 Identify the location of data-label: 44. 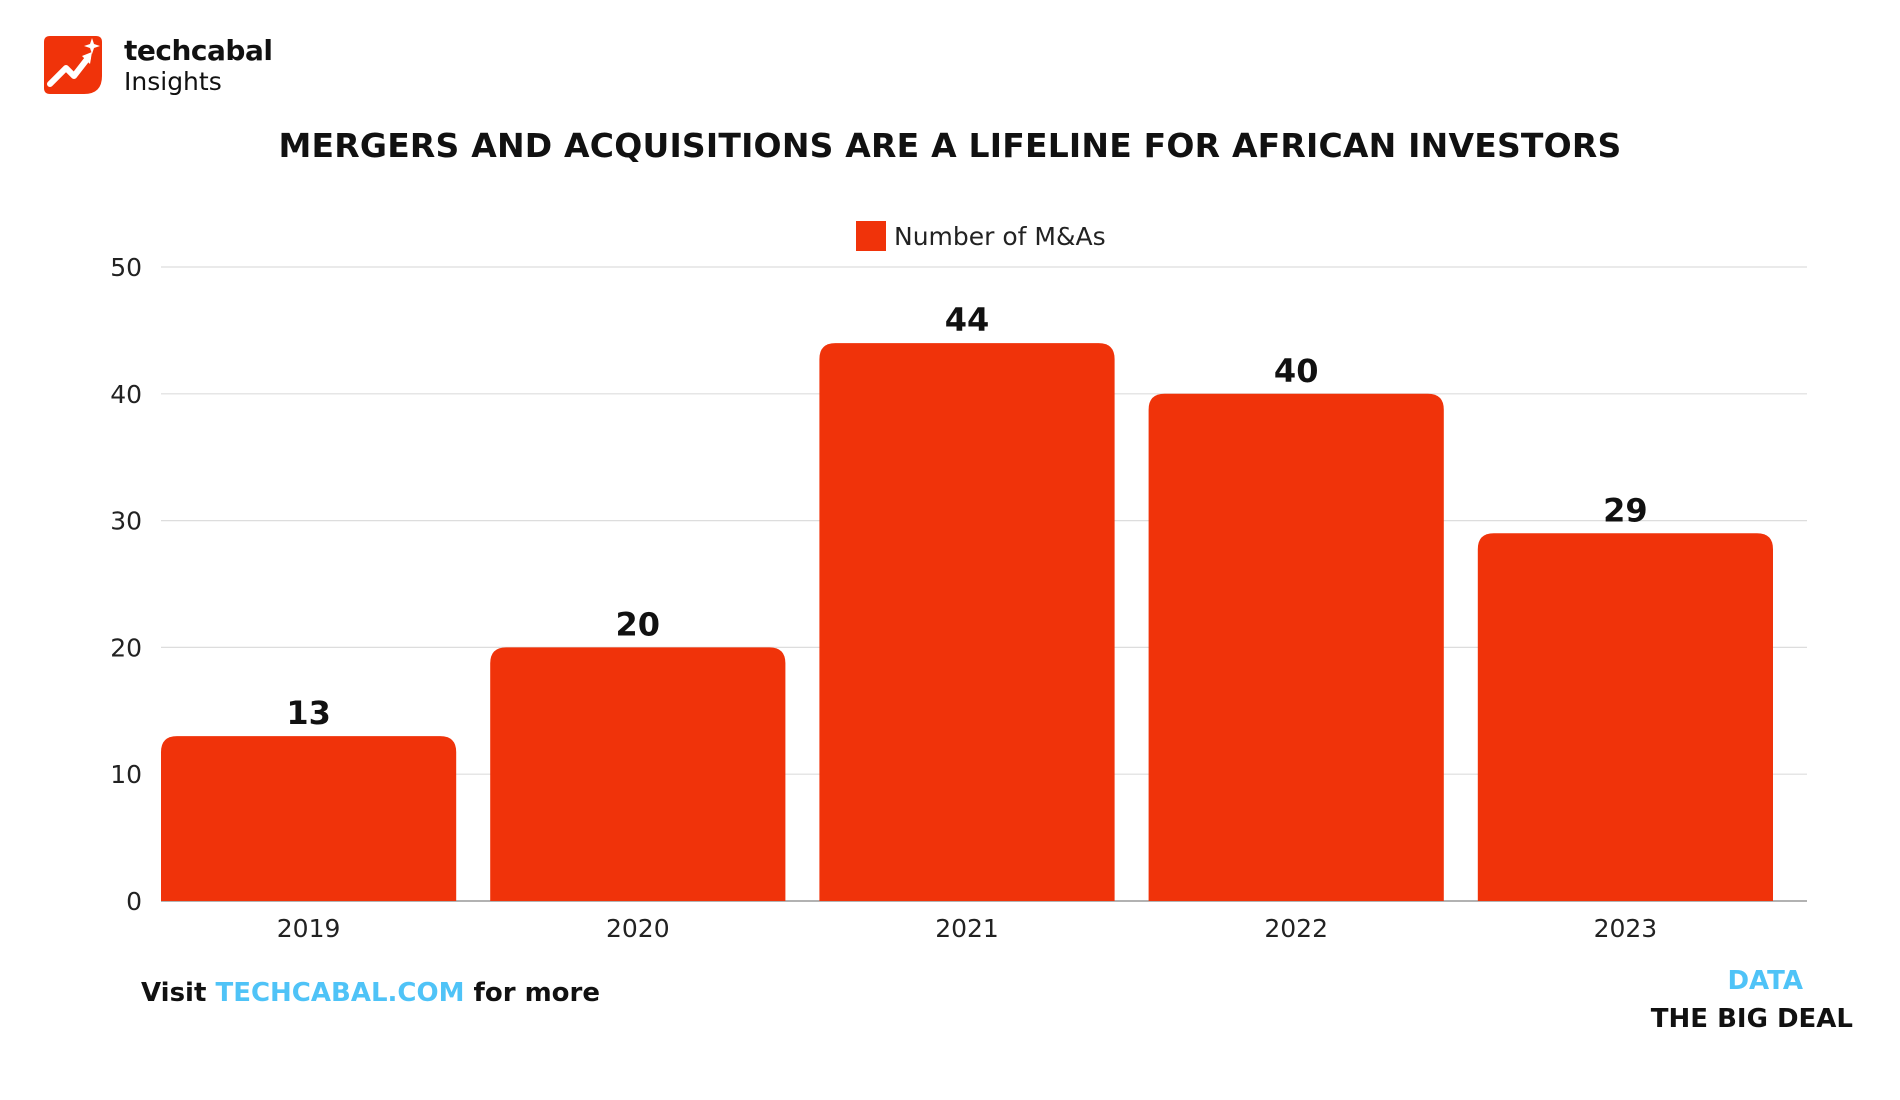
(967, 320).